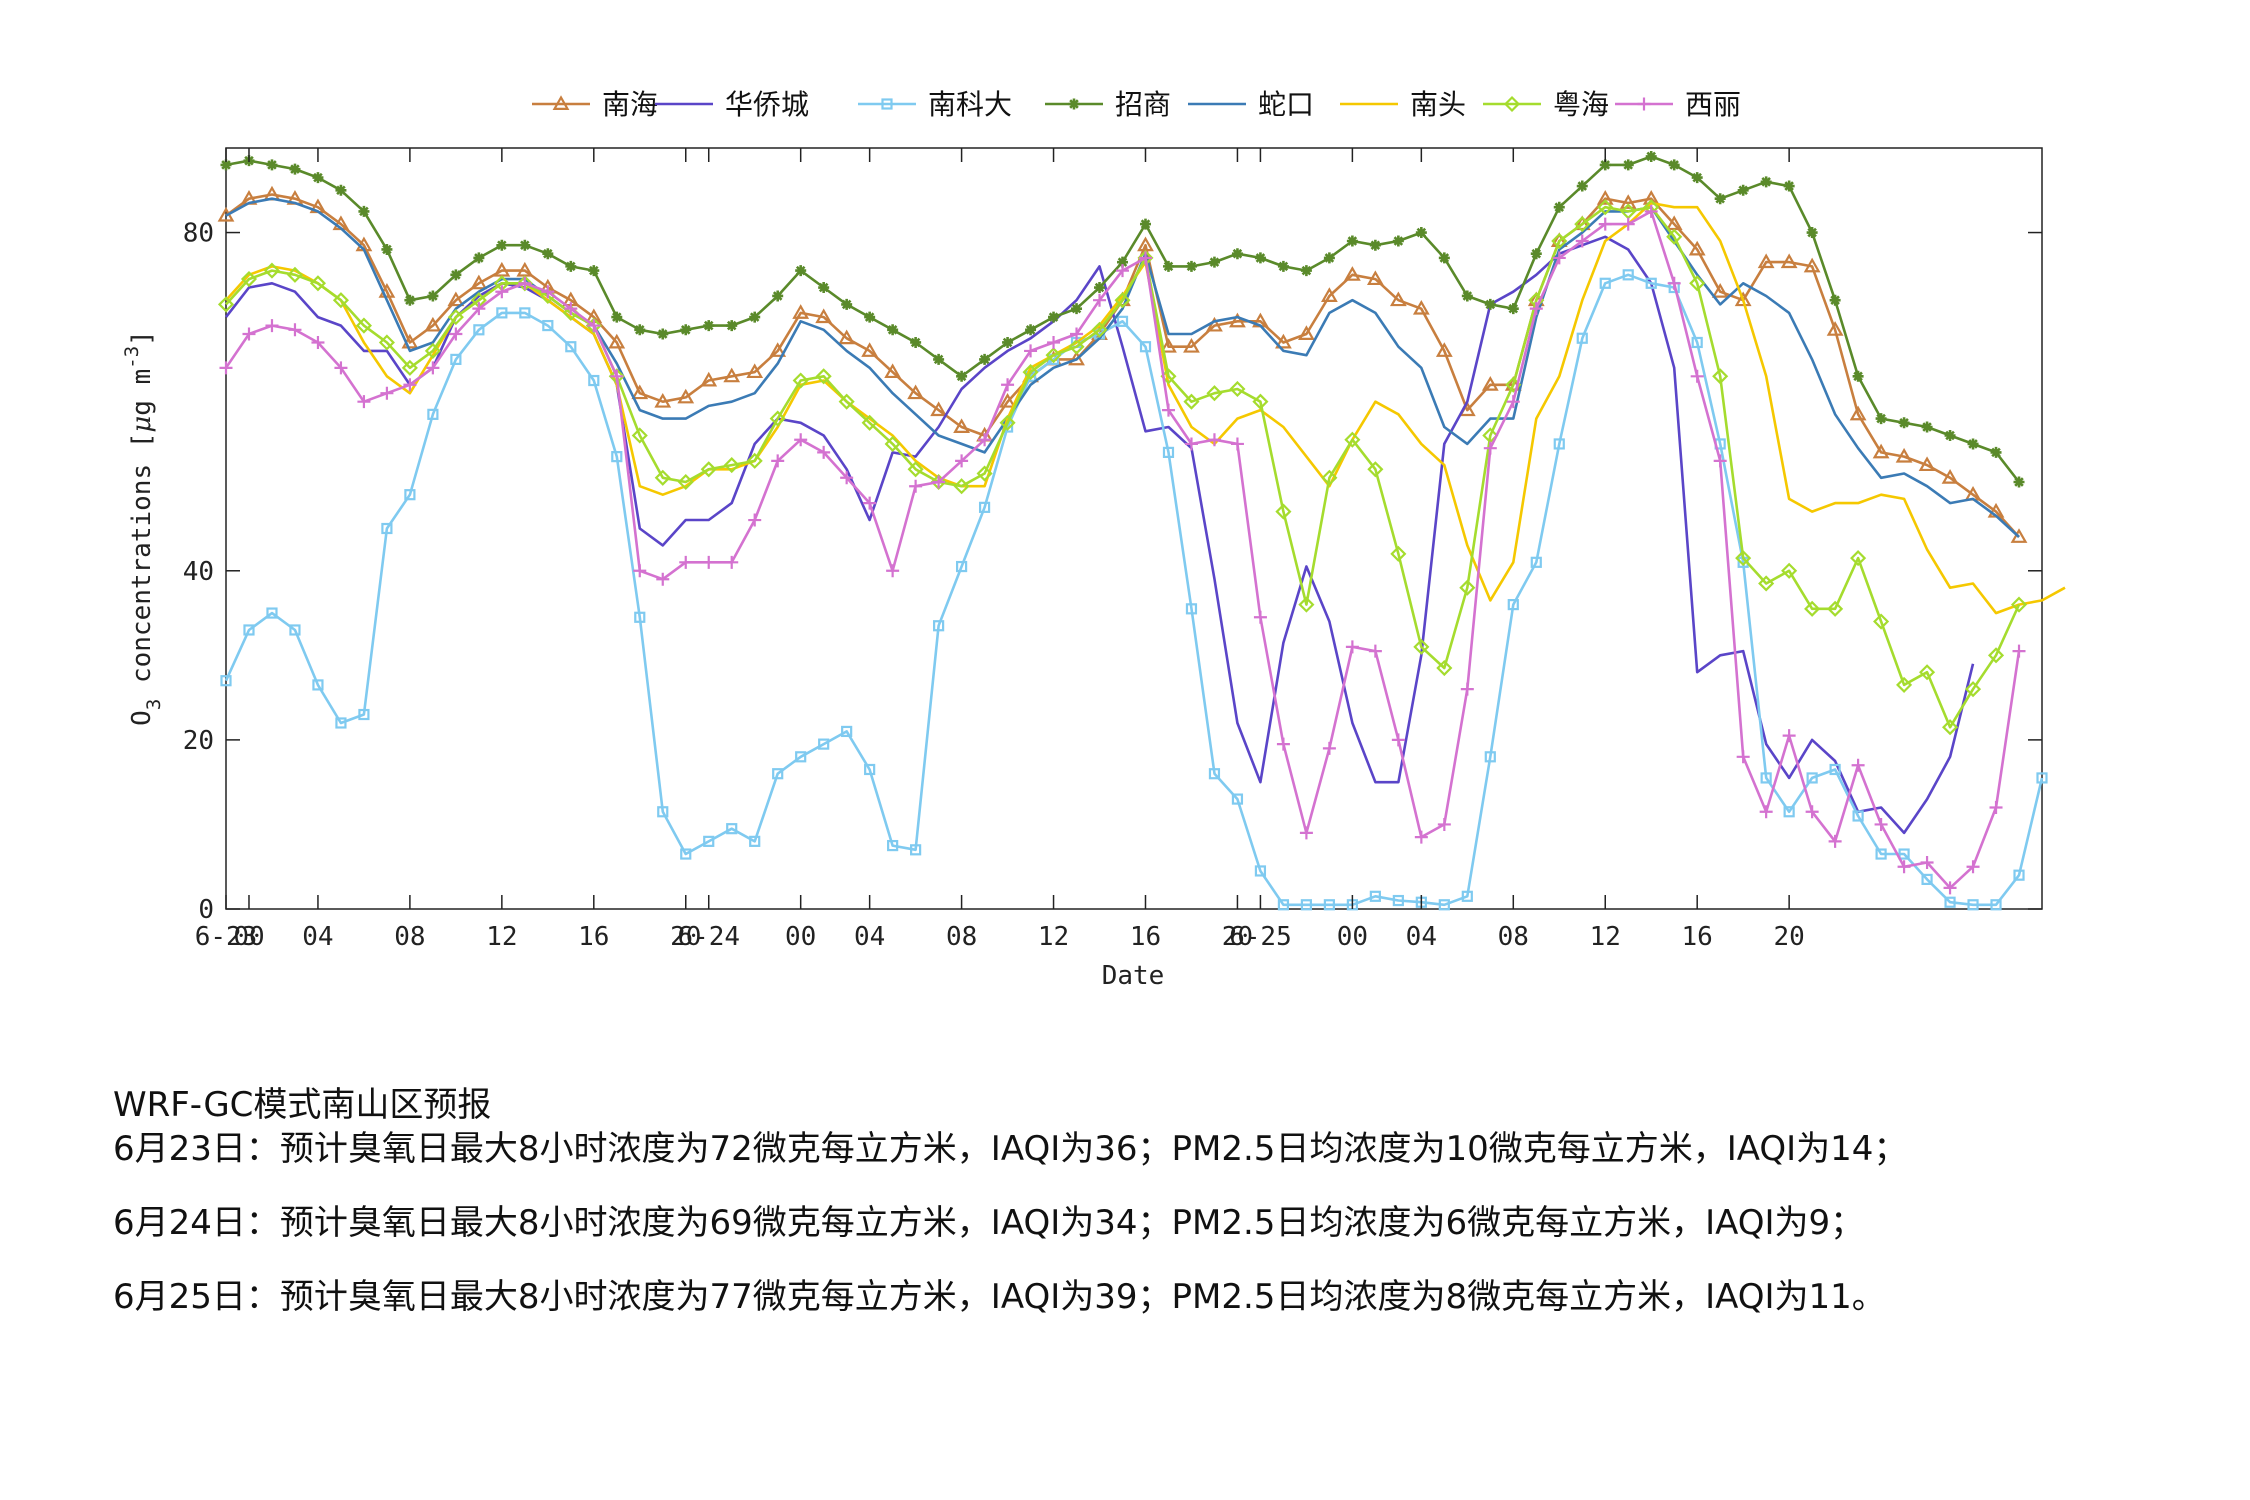  Describe the element at coordinates (1133, 976) in the screenshot. I see `x-axis-label: Date` at that location.